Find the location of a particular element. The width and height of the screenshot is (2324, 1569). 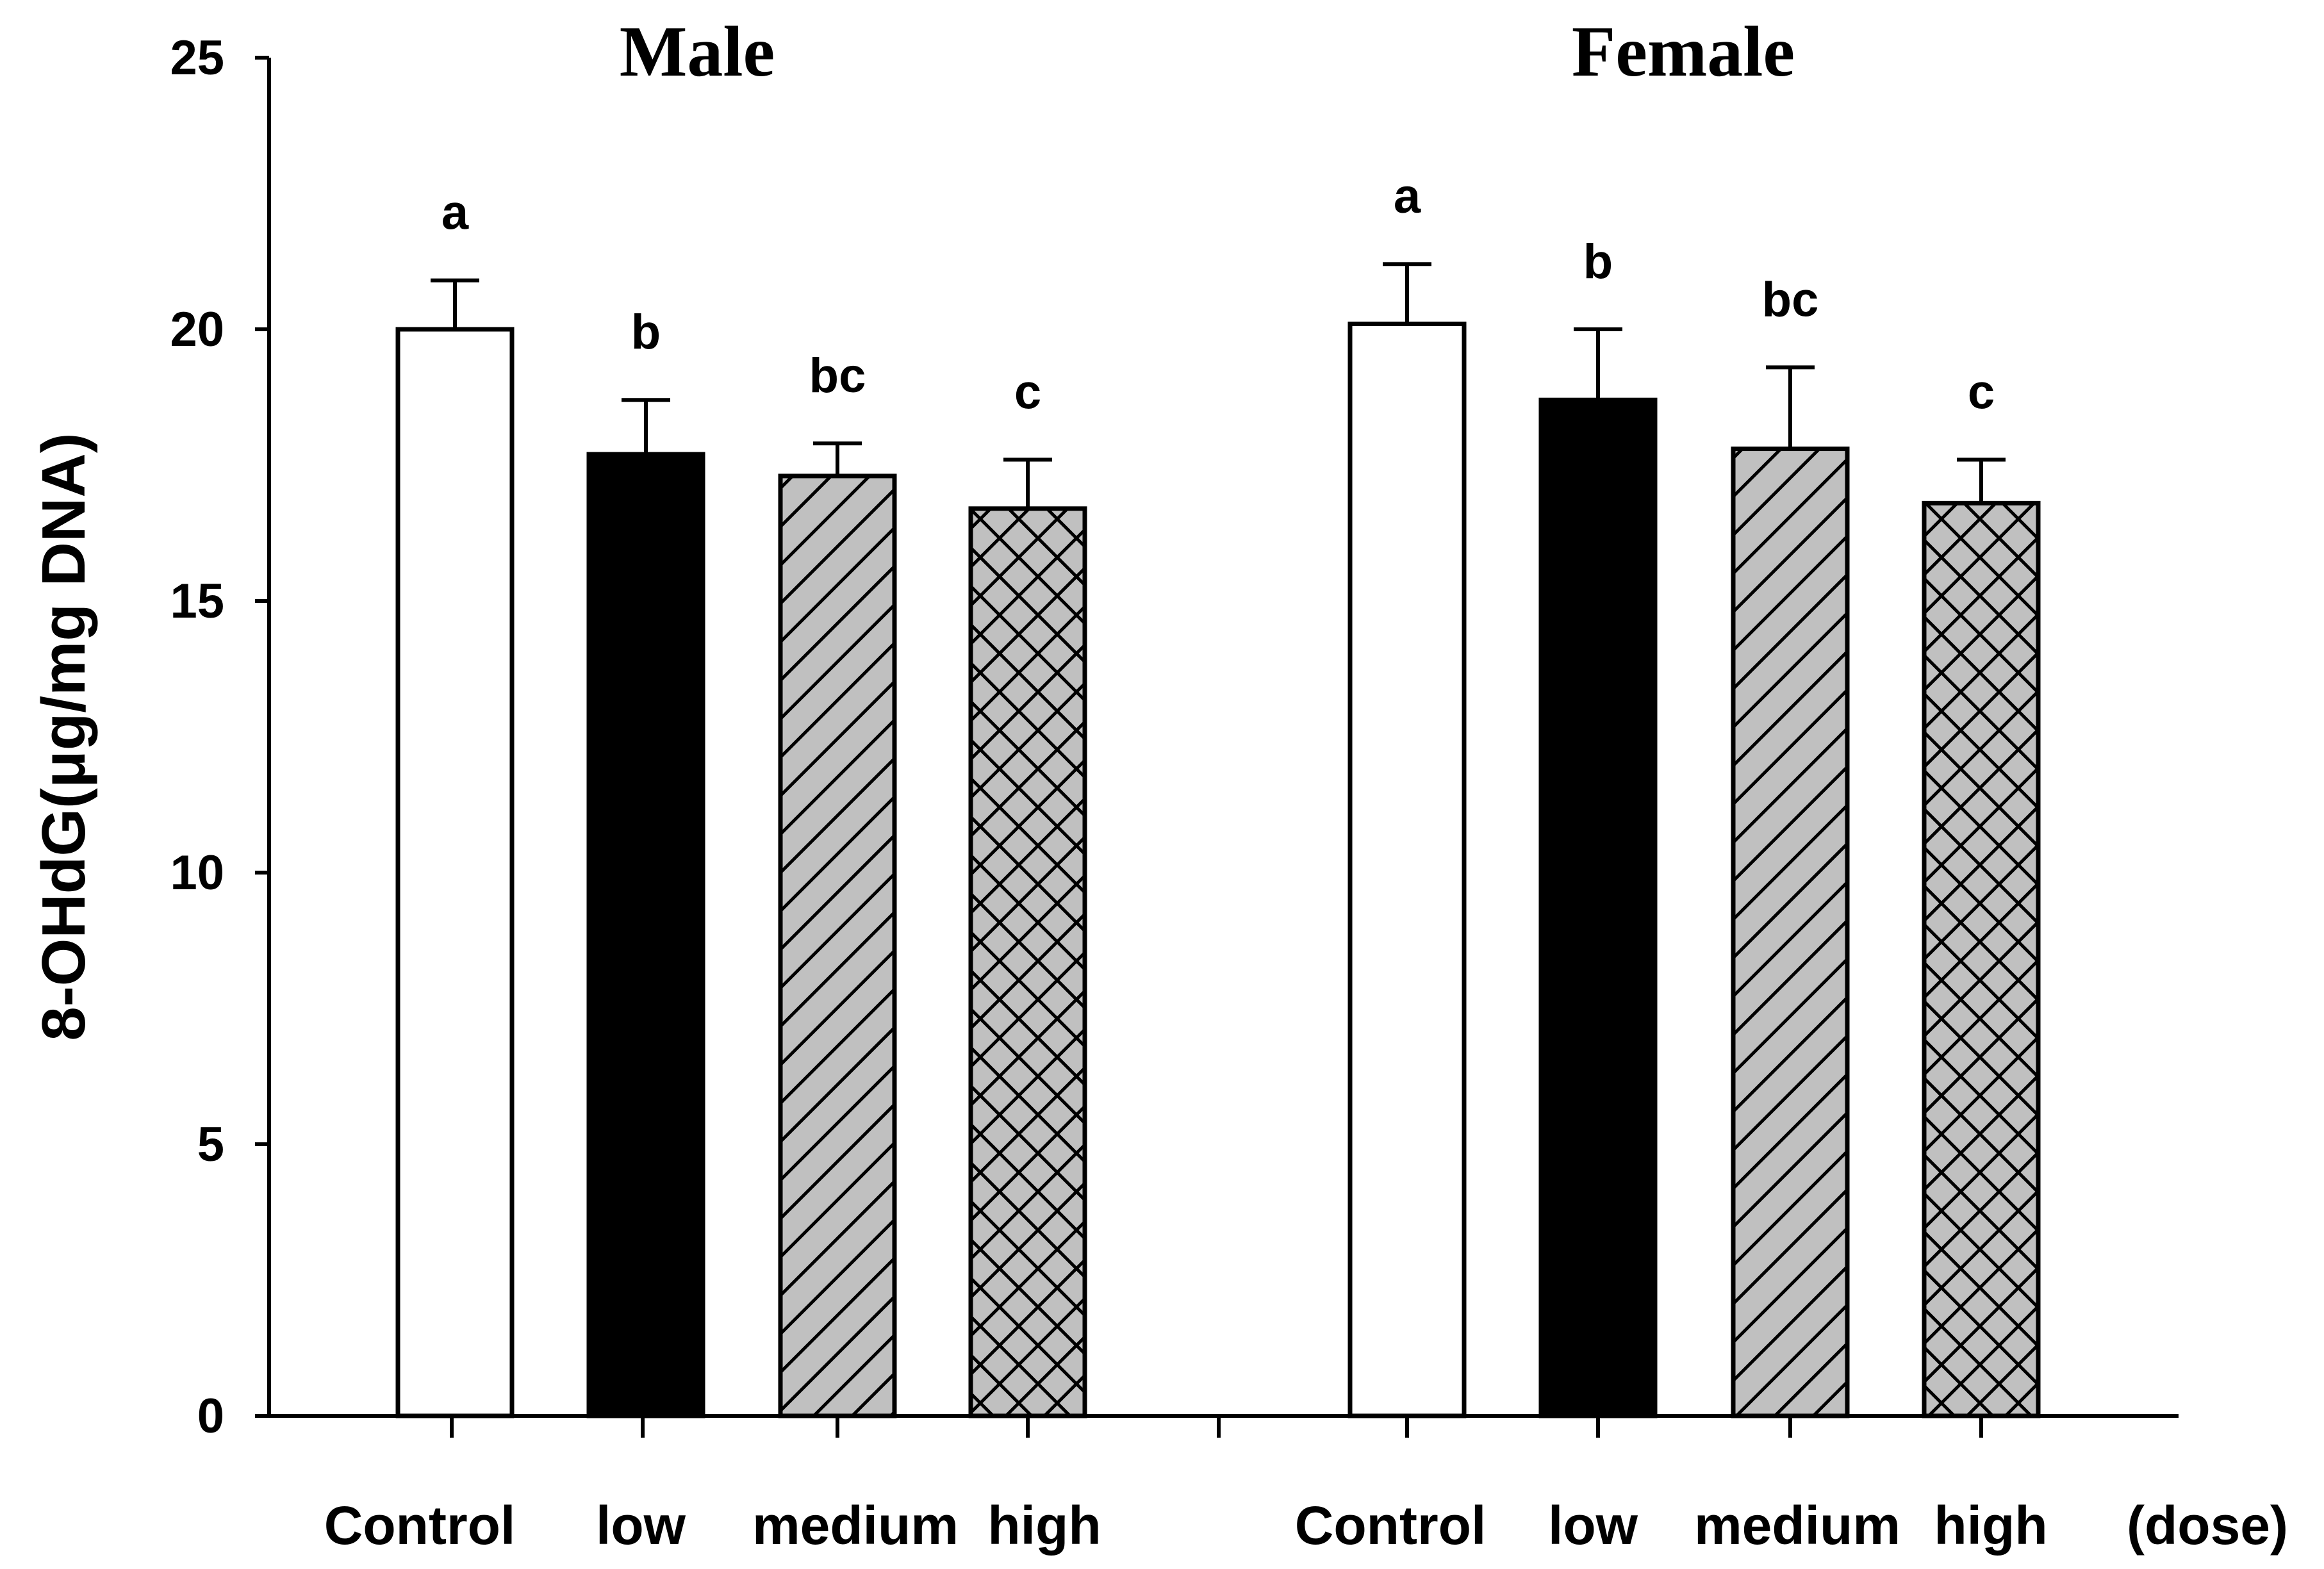

bar-female-medium is located at coordinates (1790, 932).